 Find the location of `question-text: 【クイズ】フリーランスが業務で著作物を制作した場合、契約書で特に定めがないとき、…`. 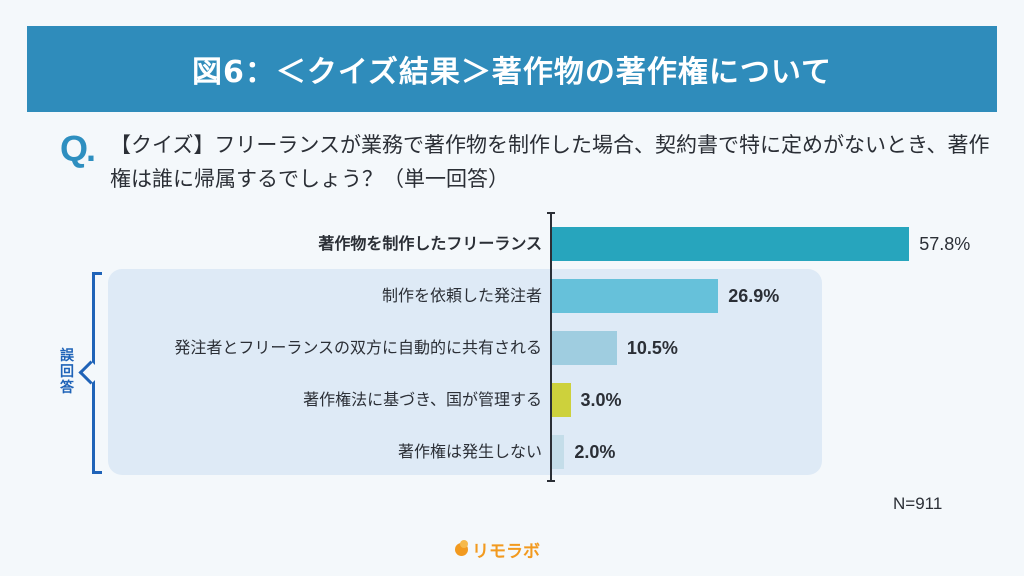

question-text: 【クイズ】フリーランスが業務で著作物を制作した場合、契約書で特に定めがないとき、… is located at coordinates (550, 162).